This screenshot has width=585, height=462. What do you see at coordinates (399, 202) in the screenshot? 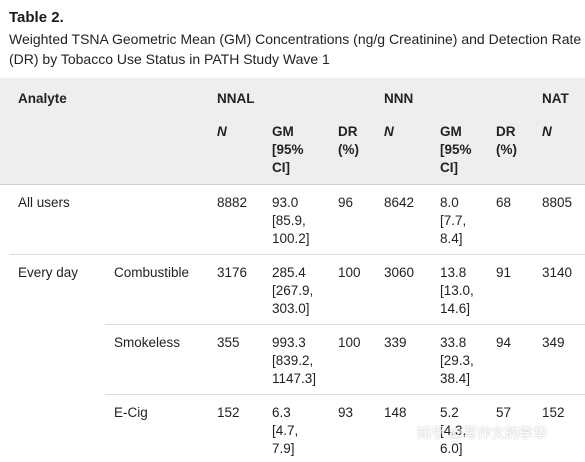
I see `cell-nnn-n: 8642` at bounding box center [399, 202].